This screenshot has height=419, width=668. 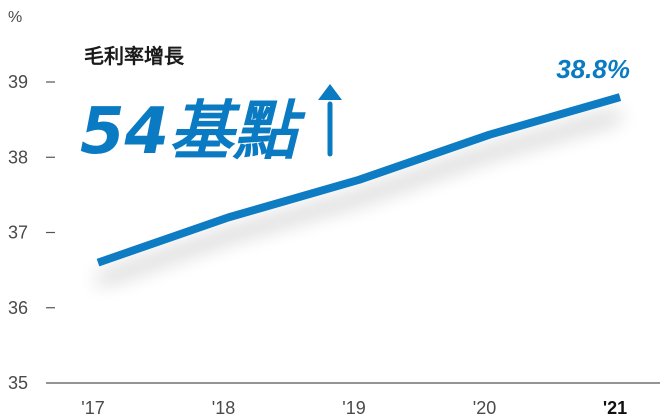 I want to click on y-tick-label: 37, so click(x=18, y=233).